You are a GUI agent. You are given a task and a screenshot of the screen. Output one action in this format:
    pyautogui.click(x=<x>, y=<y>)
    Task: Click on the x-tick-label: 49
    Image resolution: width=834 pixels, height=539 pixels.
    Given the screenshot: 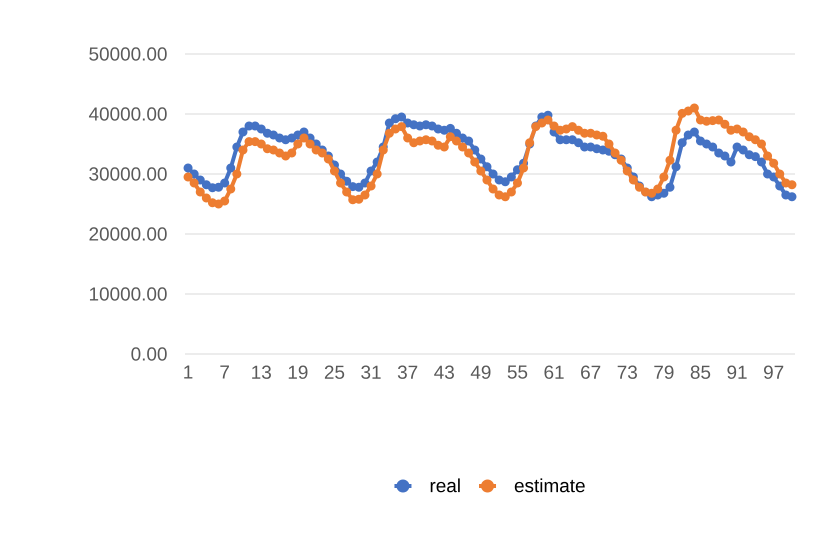 What is the action you would take?
    pyautogui.click(x=480, y=372)
    